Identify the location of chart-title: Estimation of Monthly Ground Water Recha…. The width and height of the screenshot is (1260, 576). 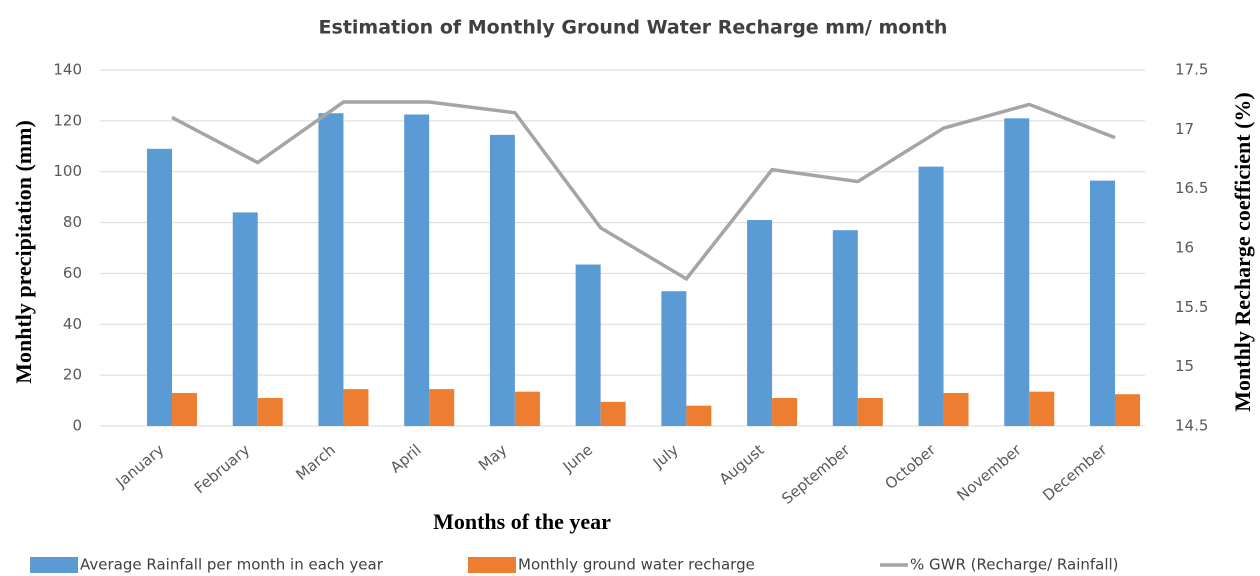
(633, 28).